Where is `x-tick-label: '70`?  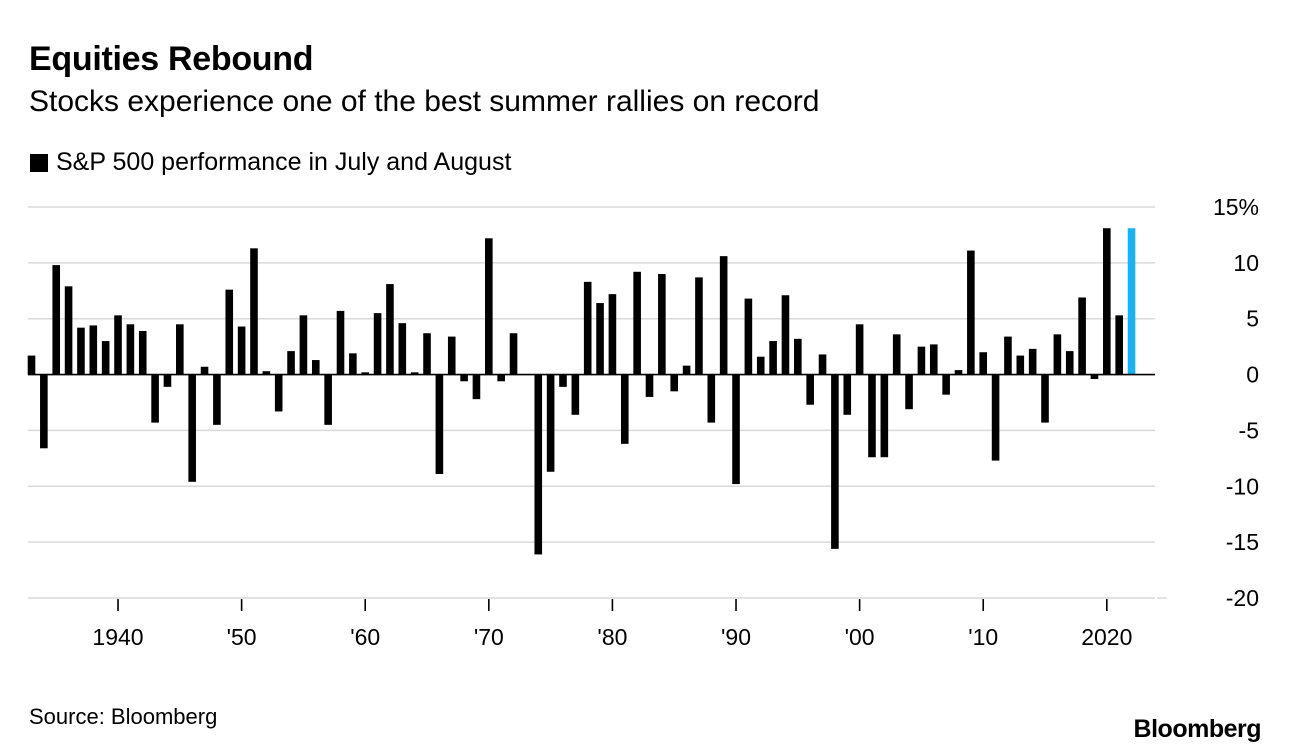 x-tick-label: '70 is located at coordinates (489, 637).